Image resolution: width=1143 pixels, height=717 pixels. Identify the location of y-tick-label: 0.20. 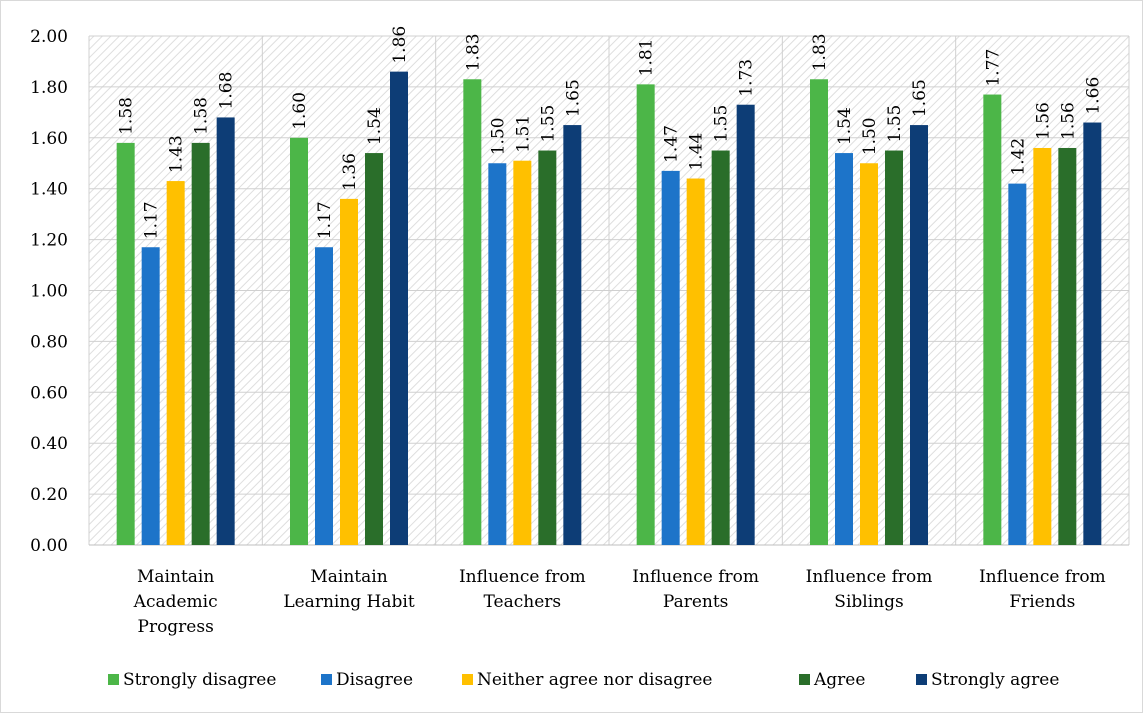
(49, 495).